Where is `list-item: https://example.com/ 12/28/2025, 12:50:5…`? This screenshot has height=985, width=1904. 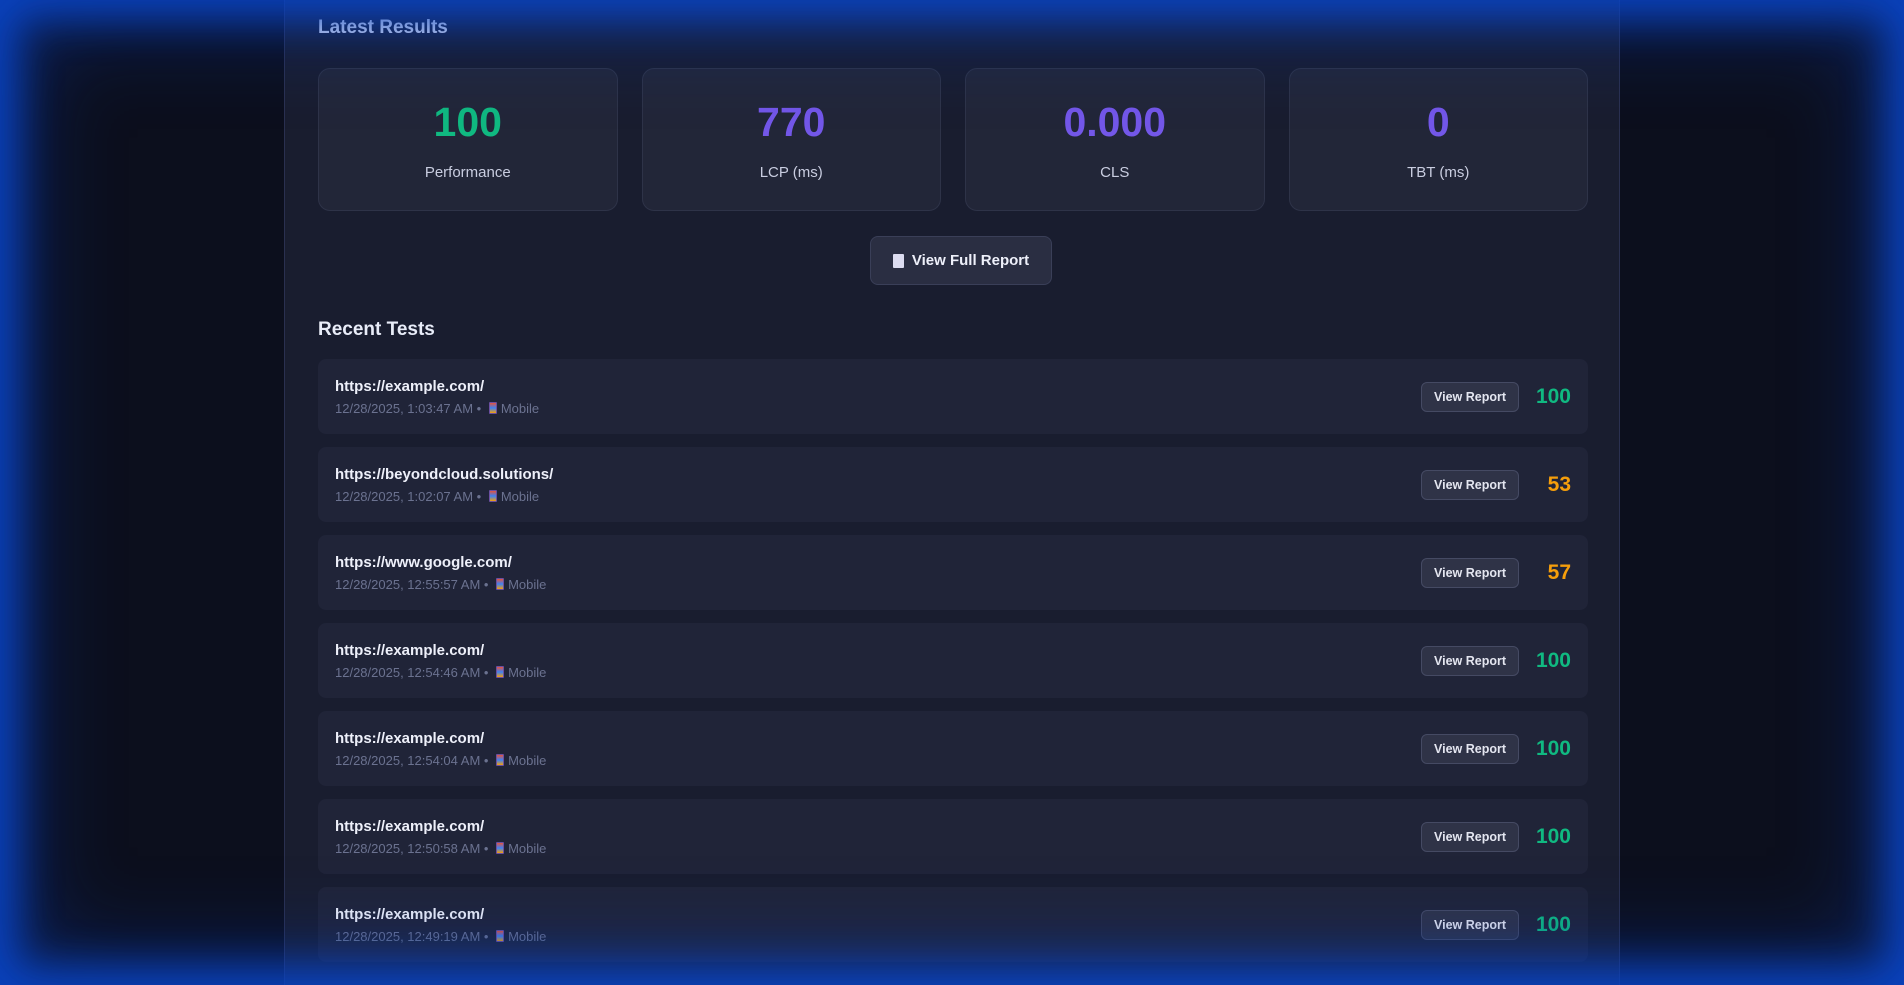 list-item: https://example.com/ 12/28/2025, 12:50:5… is located at coordinates (953, 836).